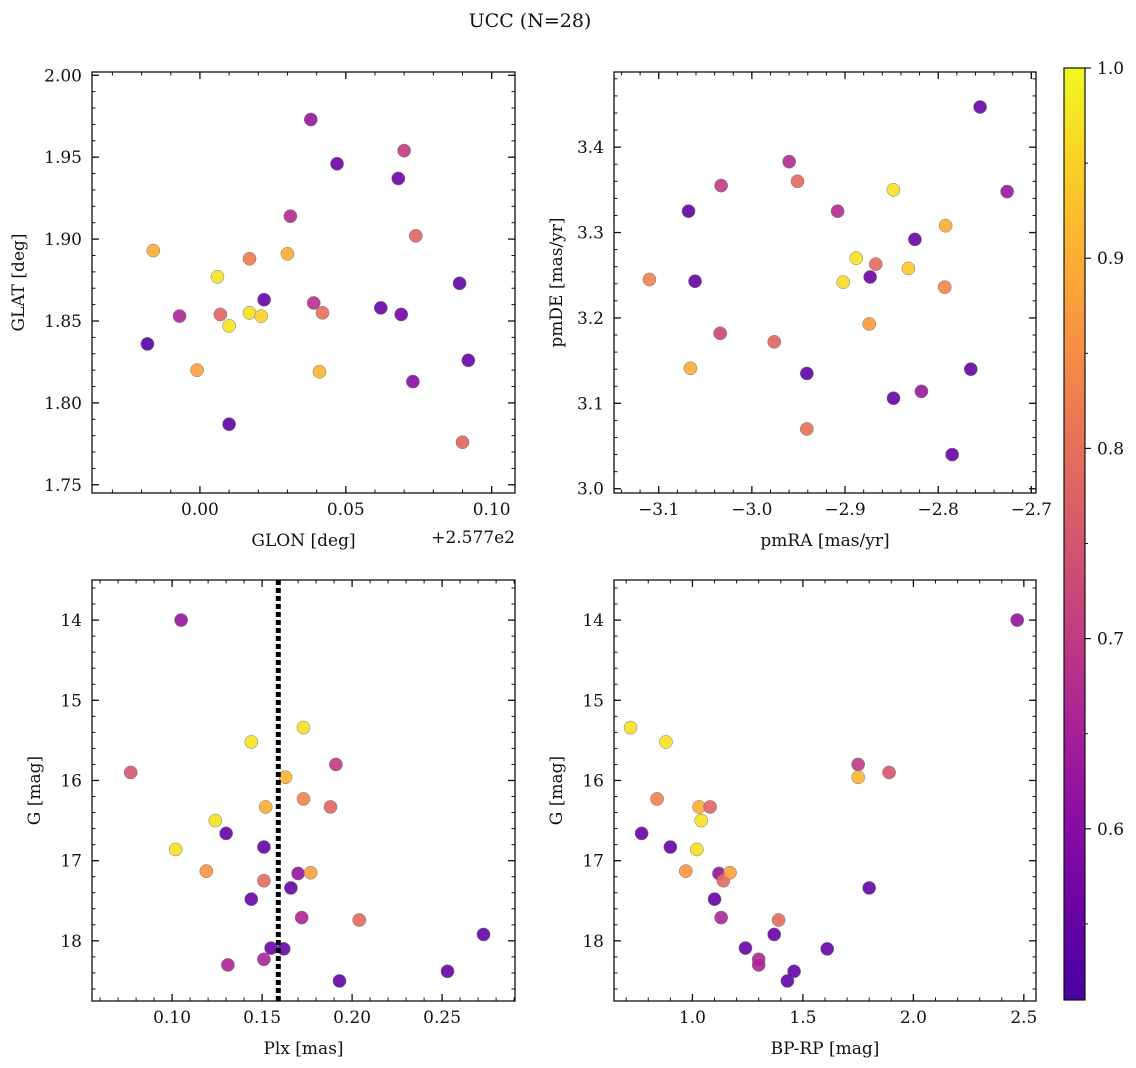  Describe the element at coordinates (593, 701) in the screenshot. I see `y-tick-label: 15` at that location.